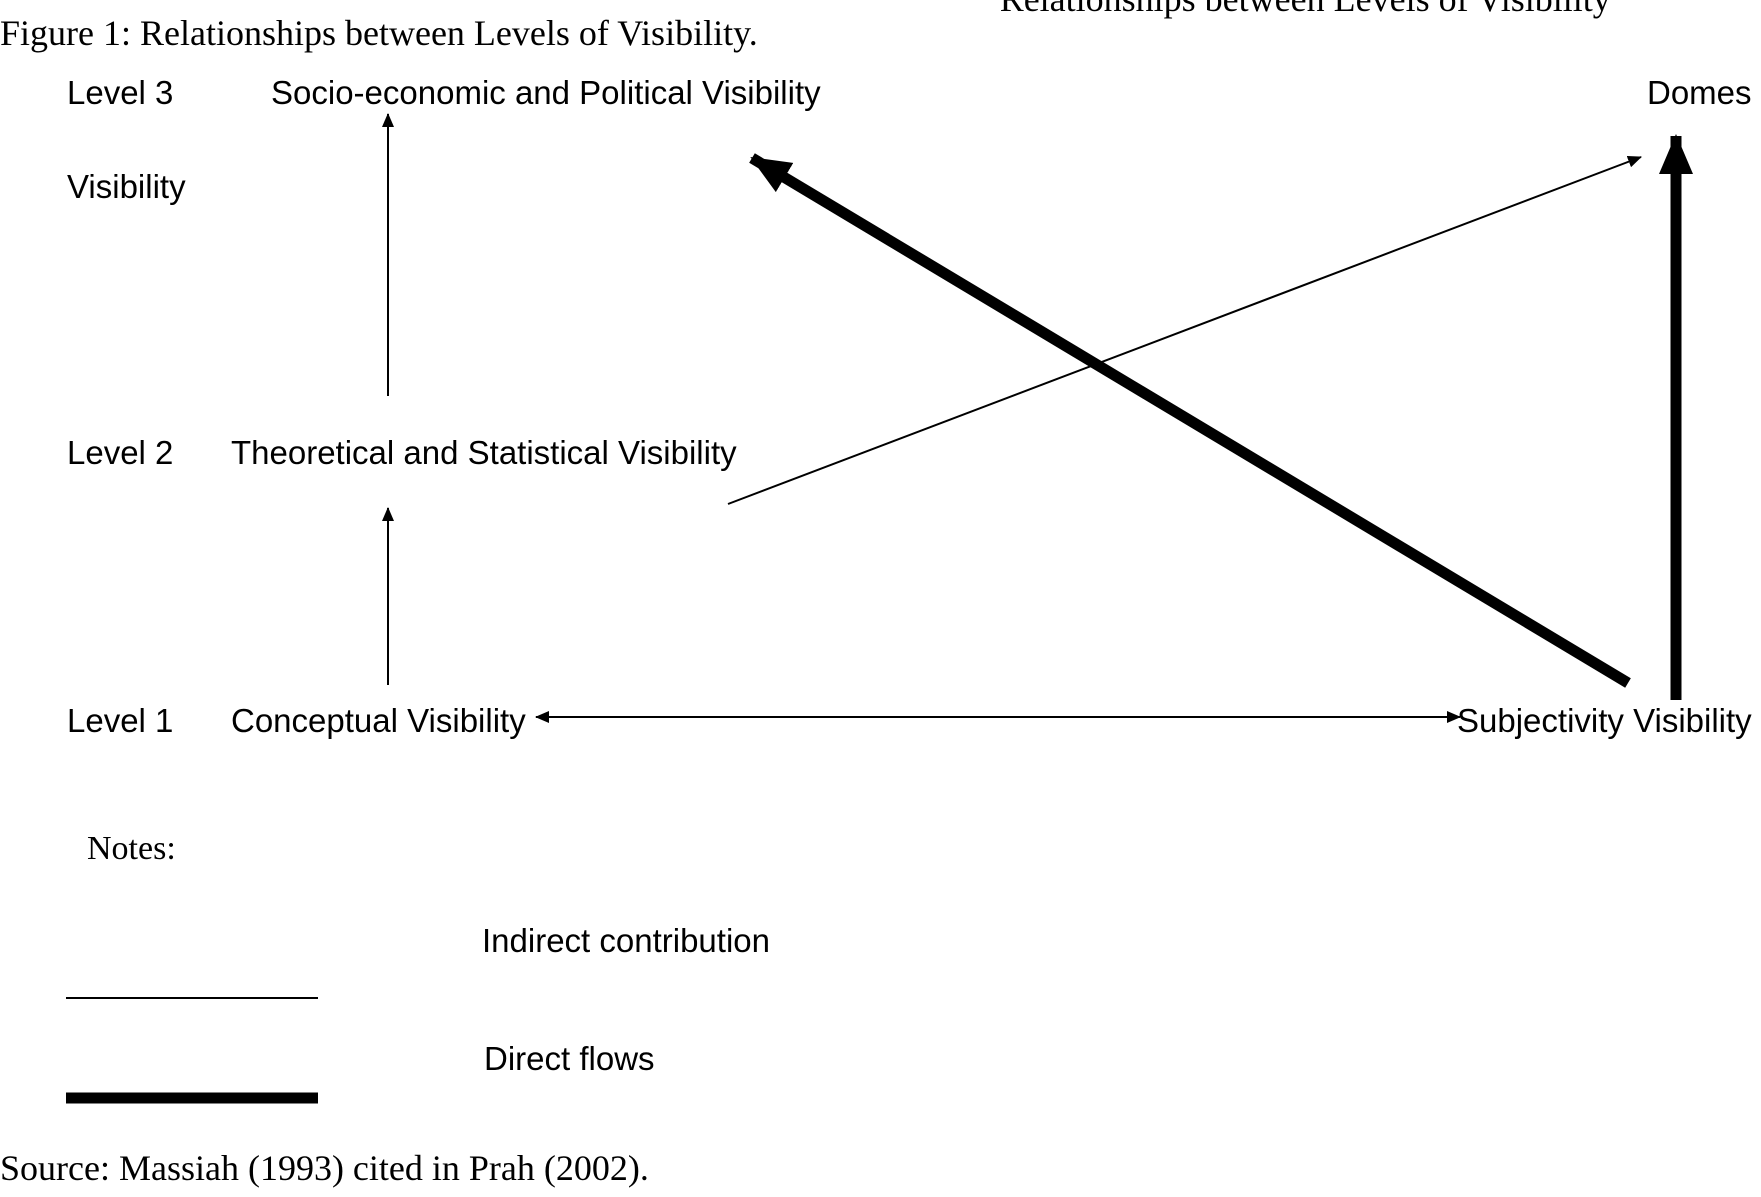 The image size is (1761, 1197). I want to click on node-theoretical-statistical-visibility: Theoretical and Statistical Visibility, so click(484, 452).